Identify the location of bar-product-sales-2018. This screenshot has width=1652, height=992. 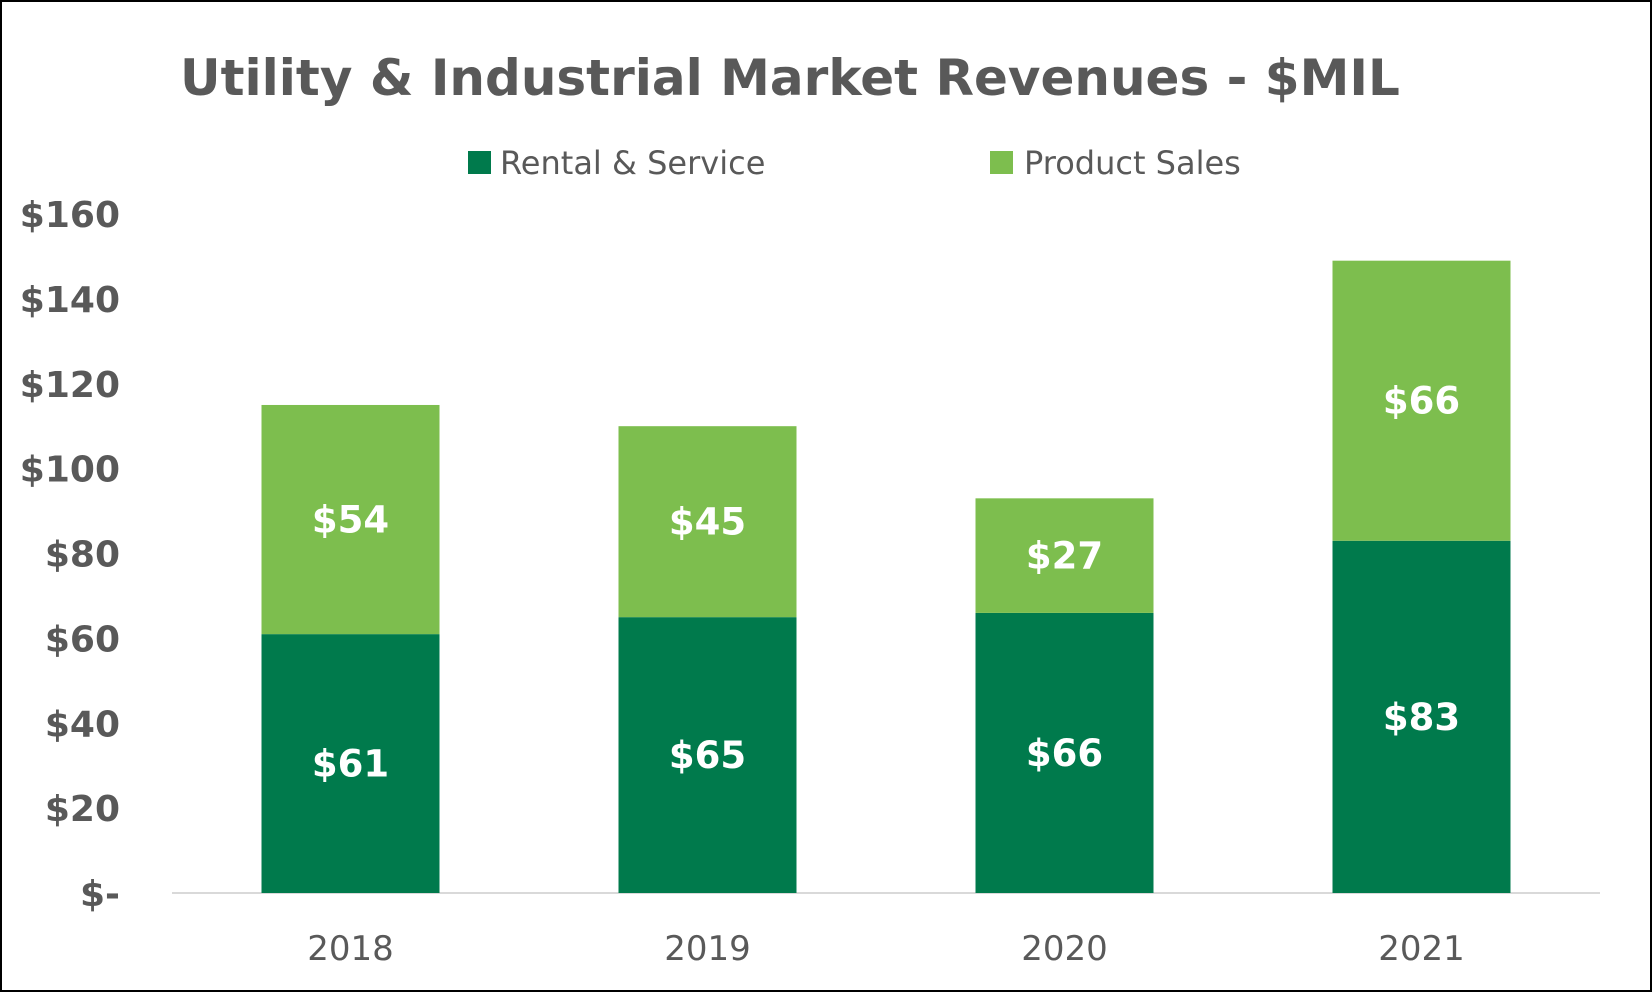
(350, 519).